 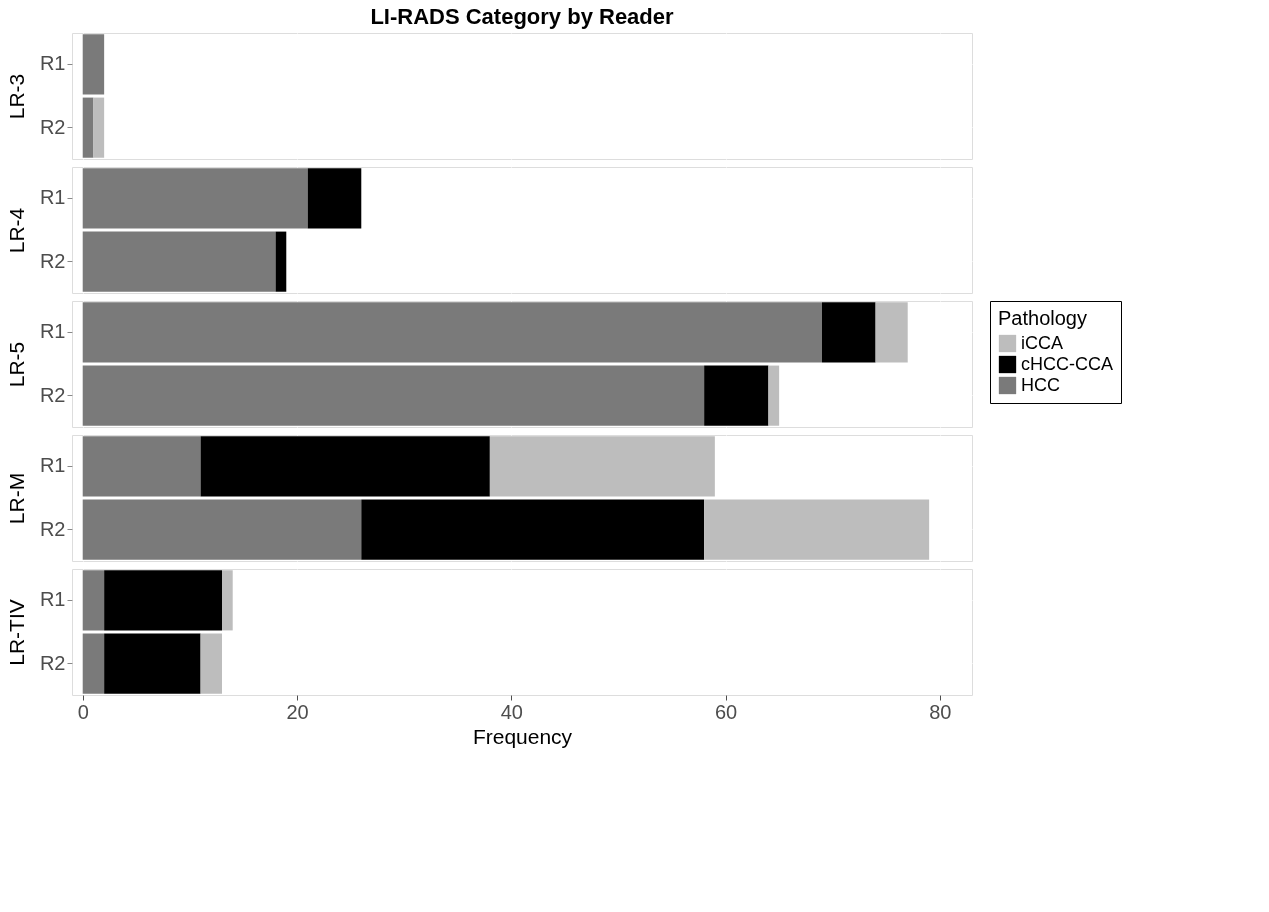 I want to click on legend-title: Pathology, so click(x=1042, y=318).